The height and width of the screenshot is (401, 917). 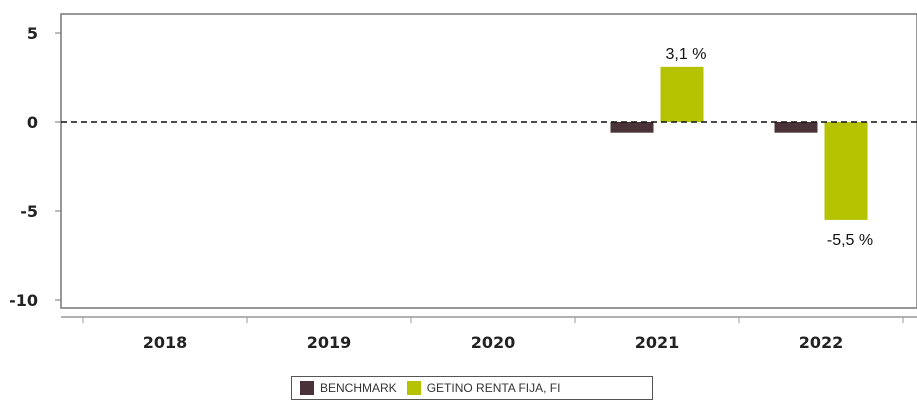 I want to click on legend: BENCHMARK GETINO RENTA FIJA, FI, so click(x=472, y=388).